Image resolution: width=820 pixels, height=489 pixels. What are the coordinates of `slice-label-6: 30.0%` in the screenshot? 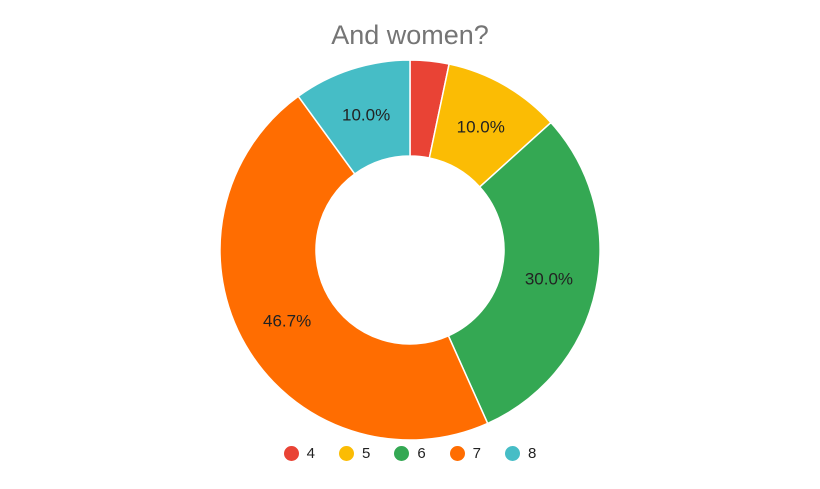 It's located at (549, 279).